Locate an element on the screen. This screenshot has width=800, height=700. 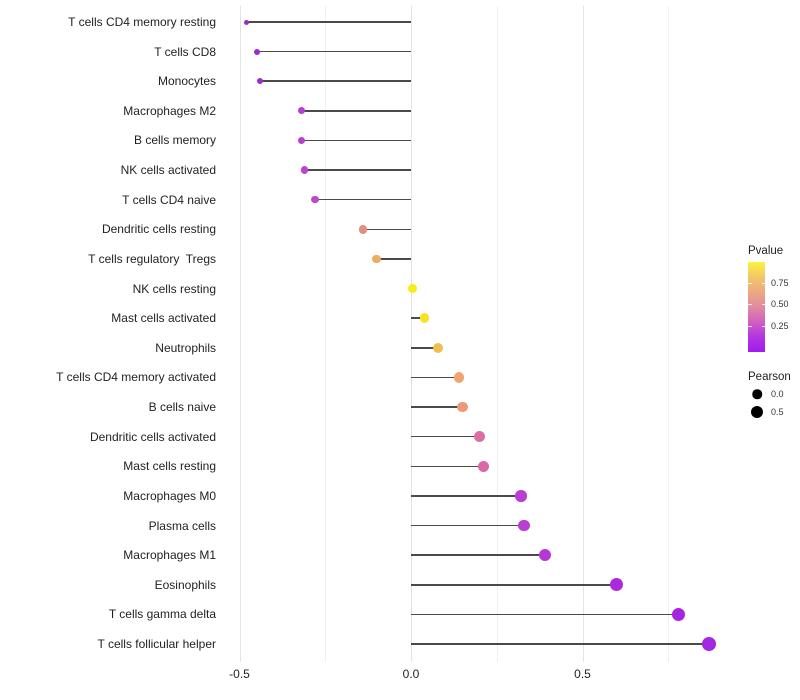
y-axis-label: T cells CD4 memory activated is located at coordinates (136, 377).